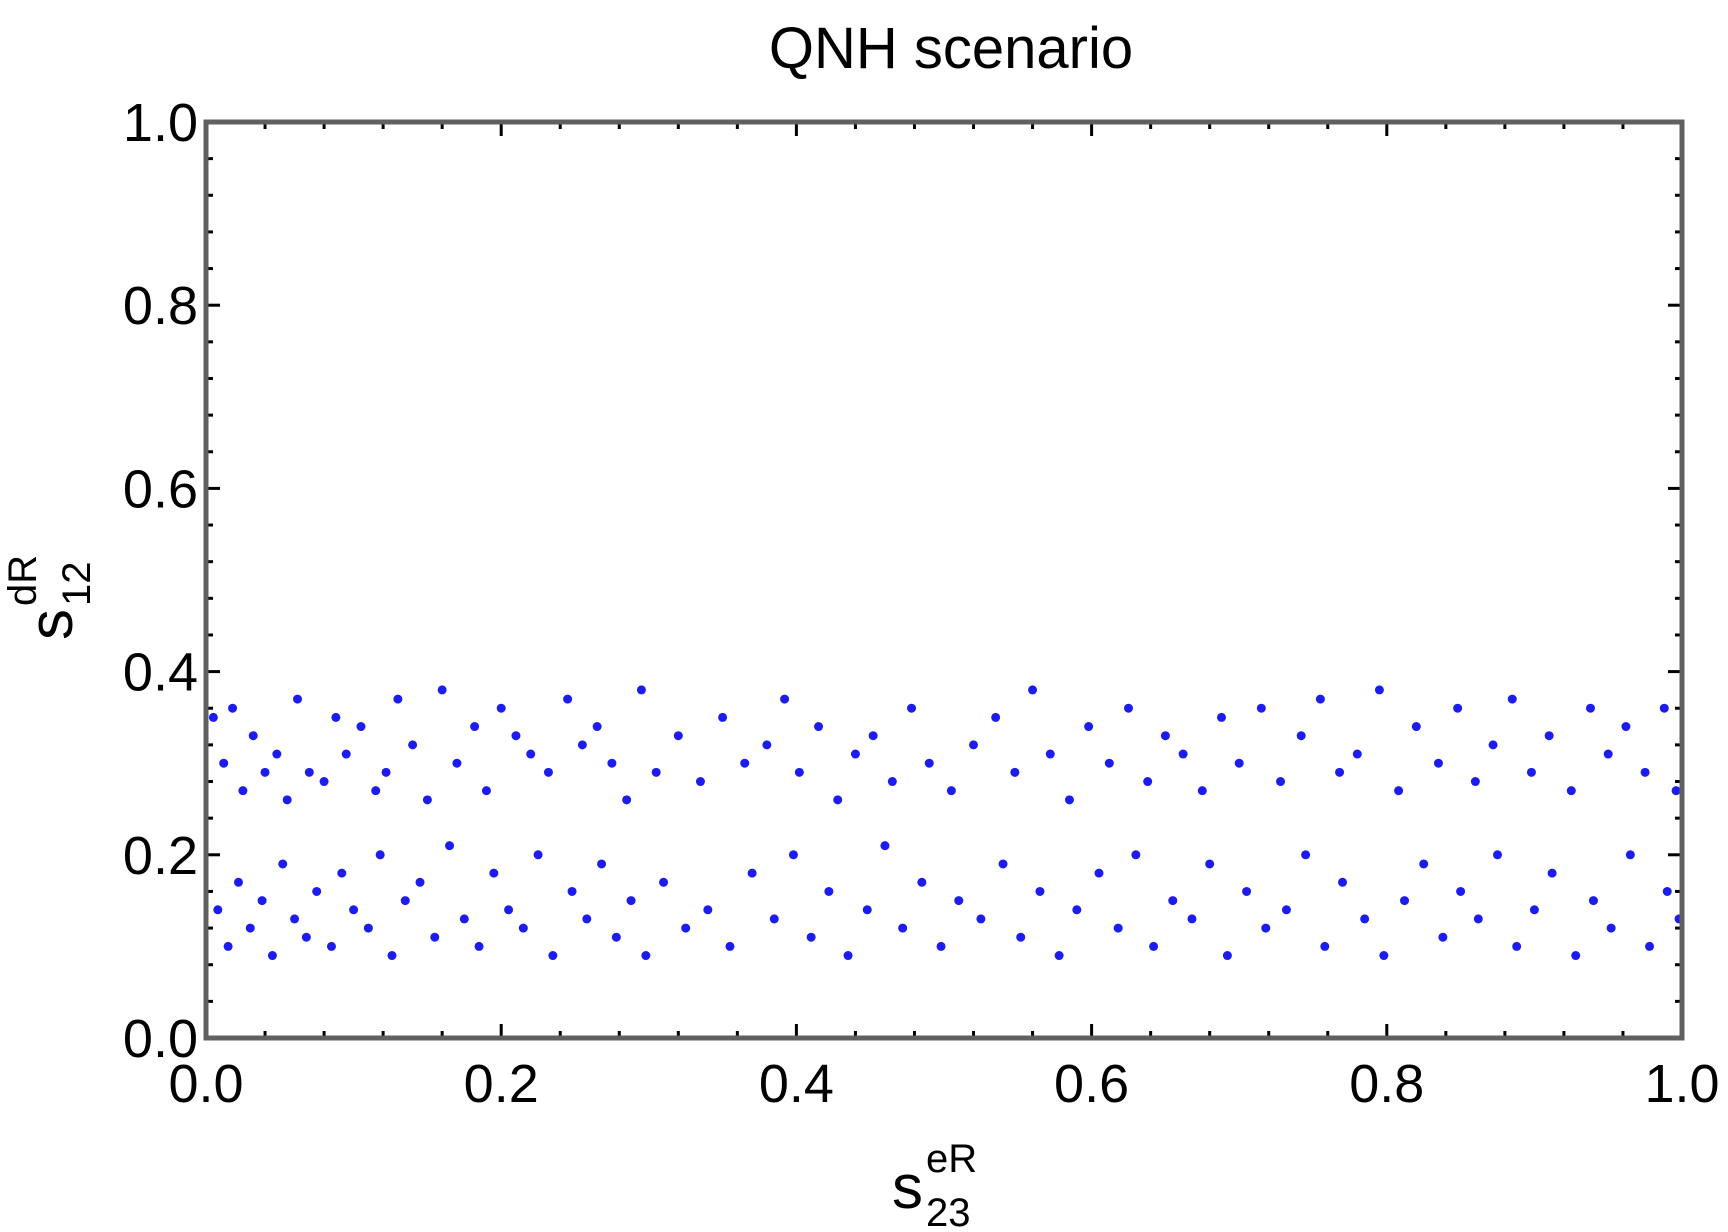  What do you see at coordinates (1091, 1084) in the screenshot?
I see `x-tick-label: 0.6` at bounding box center [1091, 1084].